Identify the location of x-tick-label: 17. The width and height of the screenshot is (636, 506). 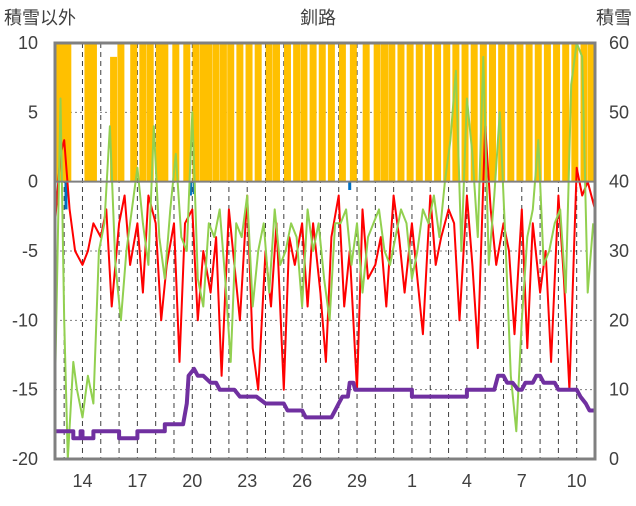
(137, 481).